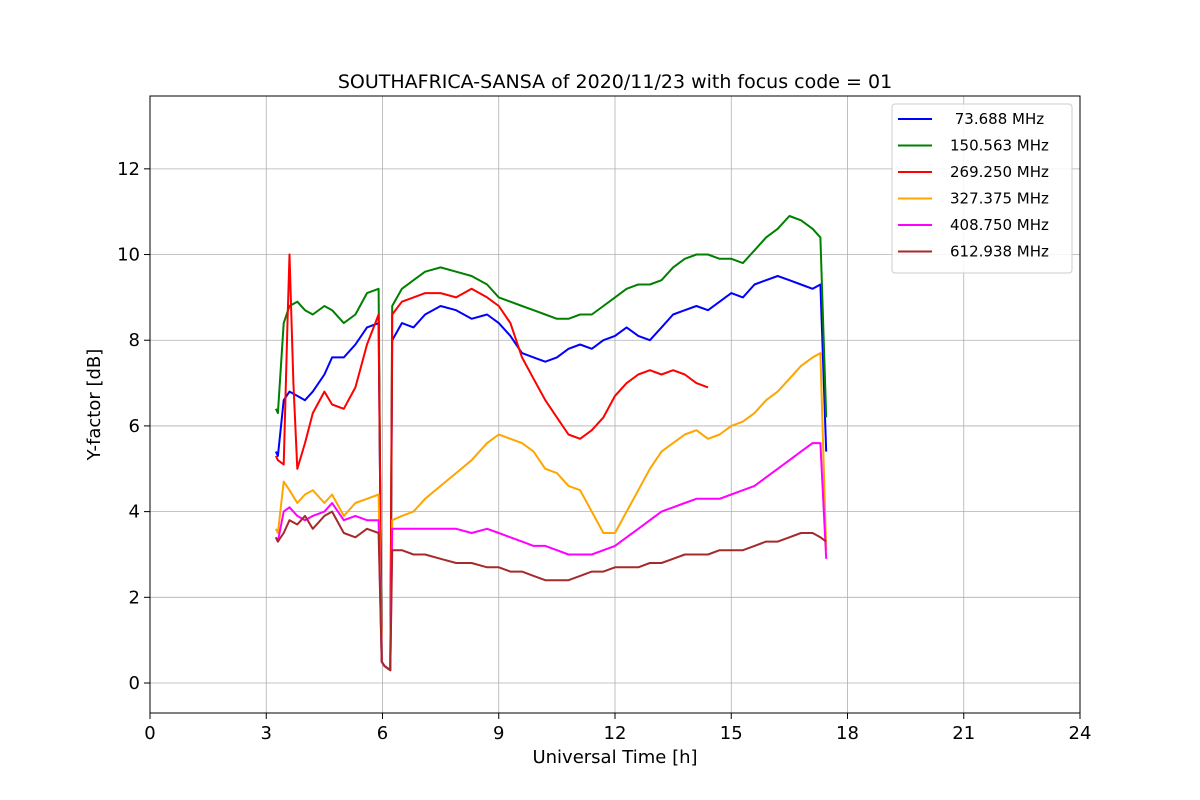  I want to click on x-tick-label: 21, so click(963, 733).